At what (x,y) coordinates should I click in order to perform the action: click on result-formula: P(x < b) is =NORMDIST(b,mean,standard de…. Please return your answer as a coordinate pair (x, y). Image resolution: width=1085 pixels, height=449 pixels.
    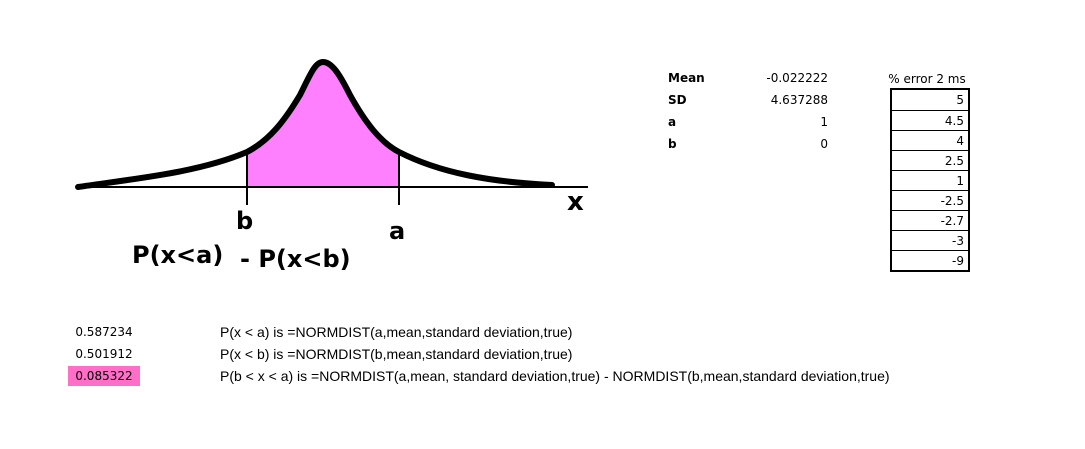
    Looking at the image, I should click on (396, 354).